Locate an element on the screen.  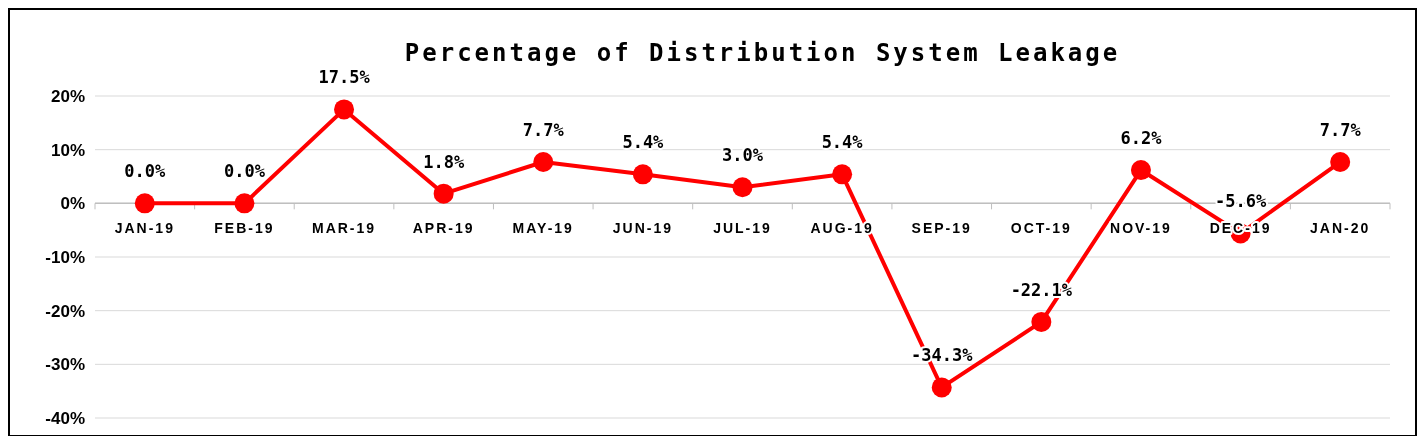
x-tick-label: JAN-20 is located at coordinates (1340, 228).